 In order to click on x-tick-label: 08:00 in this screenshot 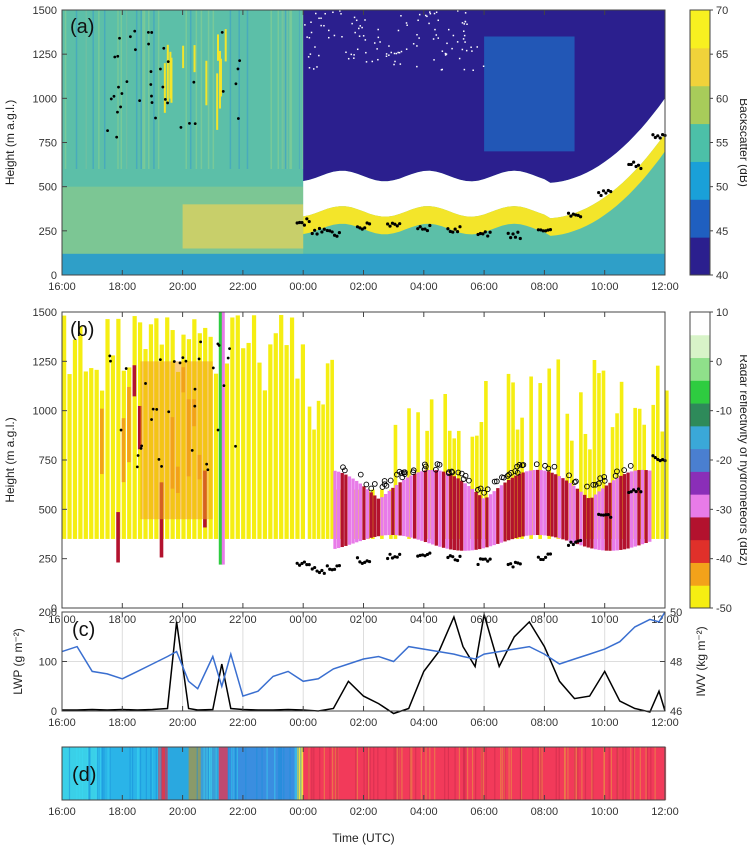, I will do `click(545, 812)`.